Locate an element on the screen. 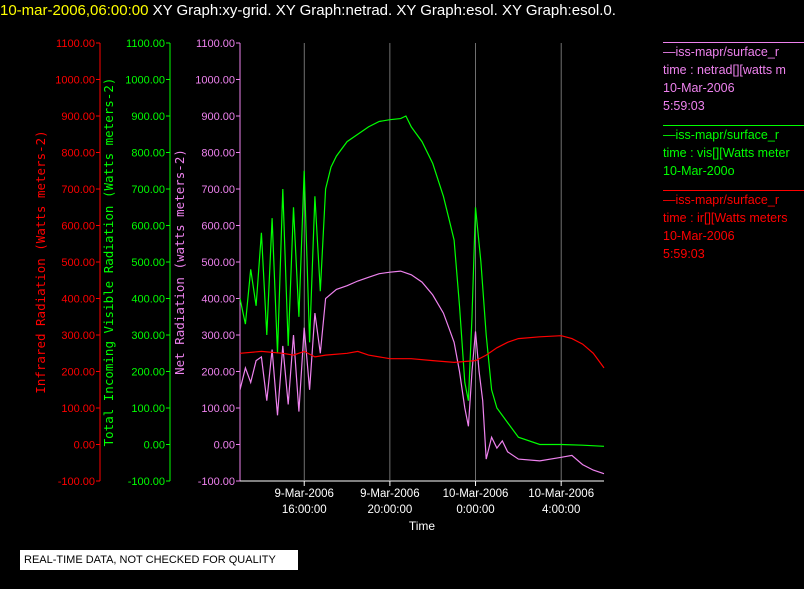 The width and height of the screenshot is (804, 589). x-tick-time: 20:00:00 is located at coordinates (389, 510).